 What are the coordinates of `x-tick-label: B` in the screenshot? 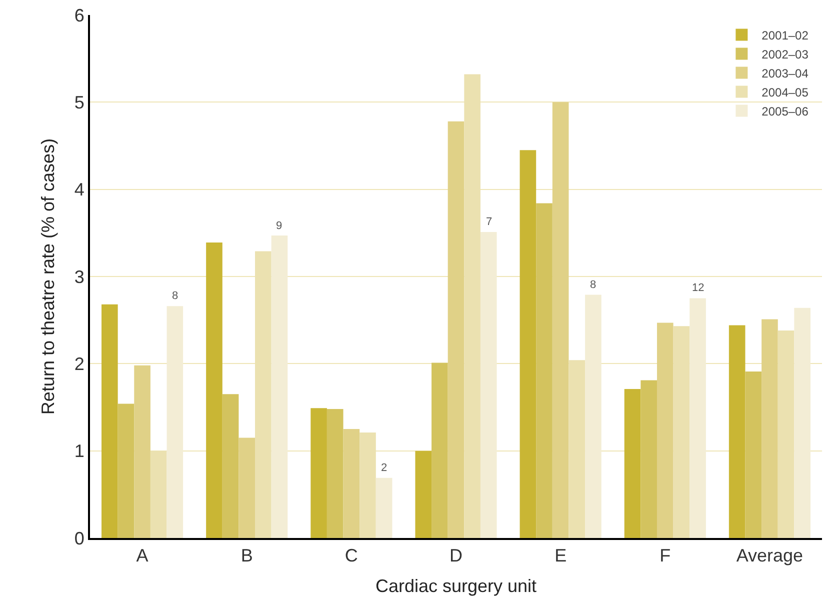 It's located at (246, 556).